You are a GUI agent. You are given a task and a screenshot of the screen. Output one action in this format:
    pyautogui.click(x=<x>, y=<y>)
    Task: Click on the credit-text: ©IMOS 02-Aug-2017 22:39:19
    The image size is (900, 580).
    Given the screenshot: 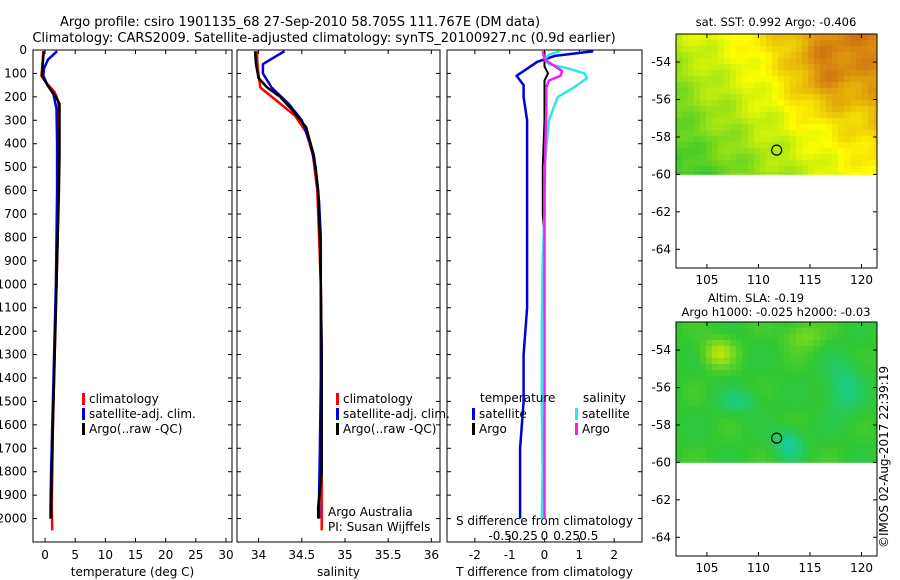 What is the action you would take?
    pyautogui.click(x=884, y=457)
    